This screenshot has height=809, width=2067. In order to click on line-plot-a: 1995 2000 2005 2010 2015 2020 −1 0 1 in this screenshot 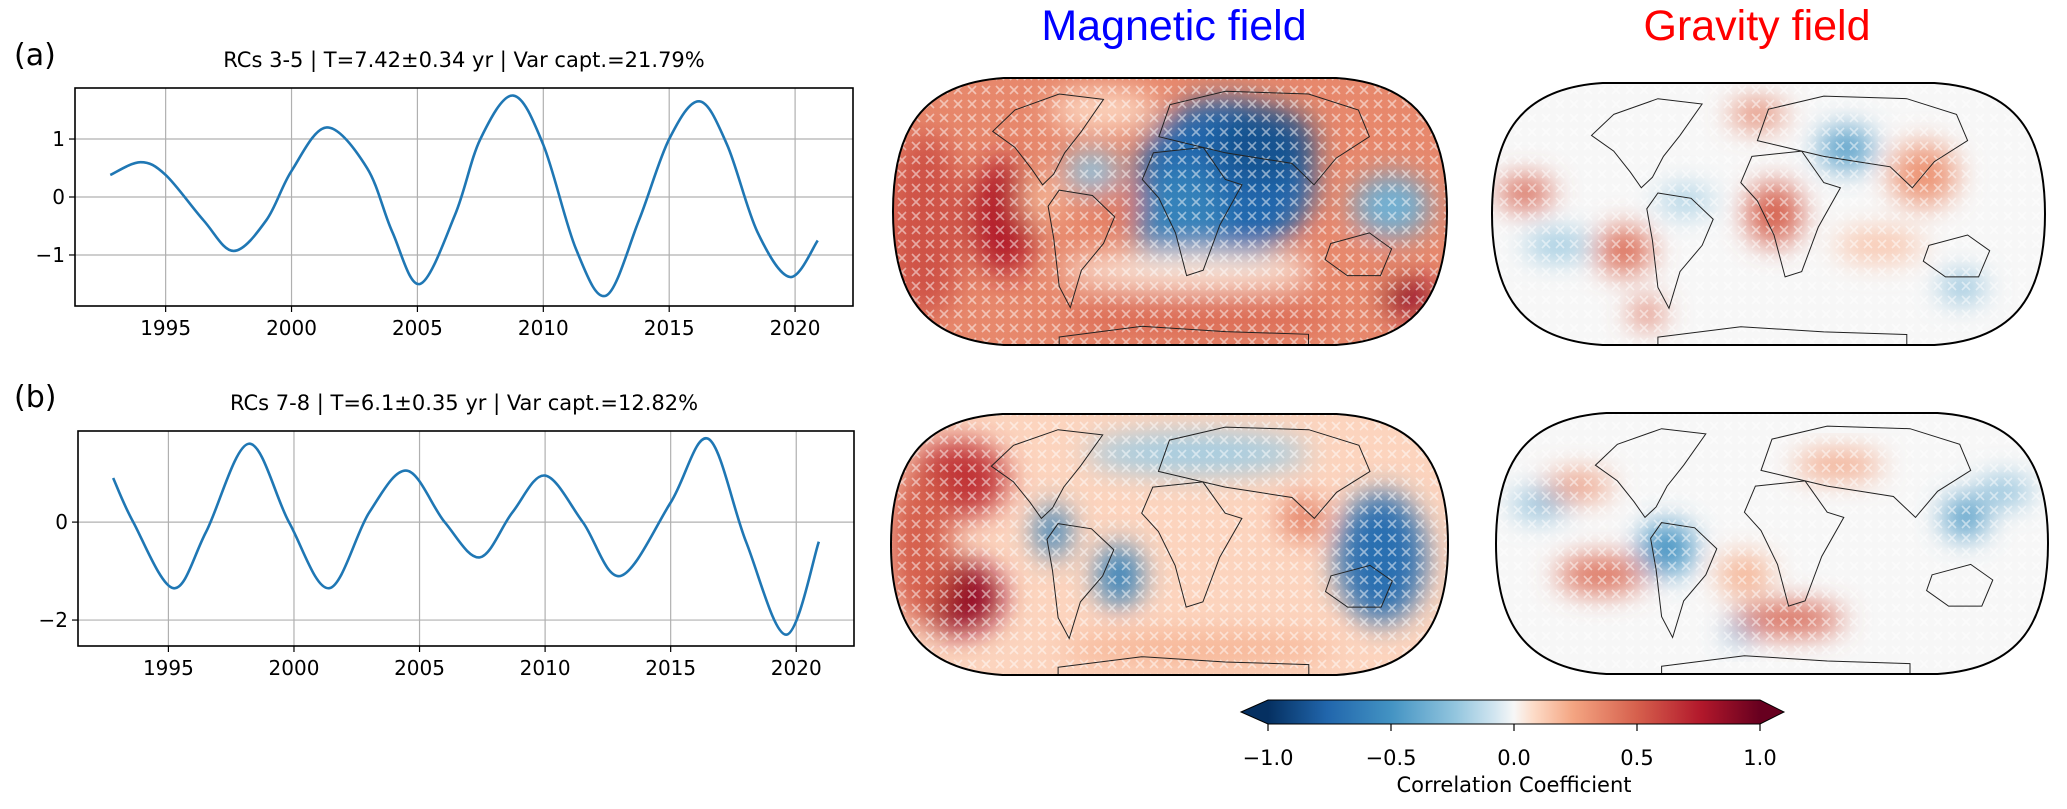, I will do `click(445, 213)`.